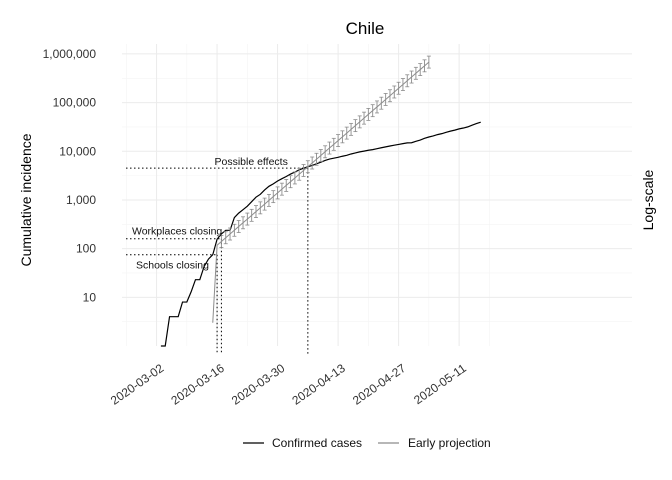  What do you see at coordinates (440, 384) in the screenshot?
I see `x-tick-label: 2020-05-11` at bounding box center [440, 384].